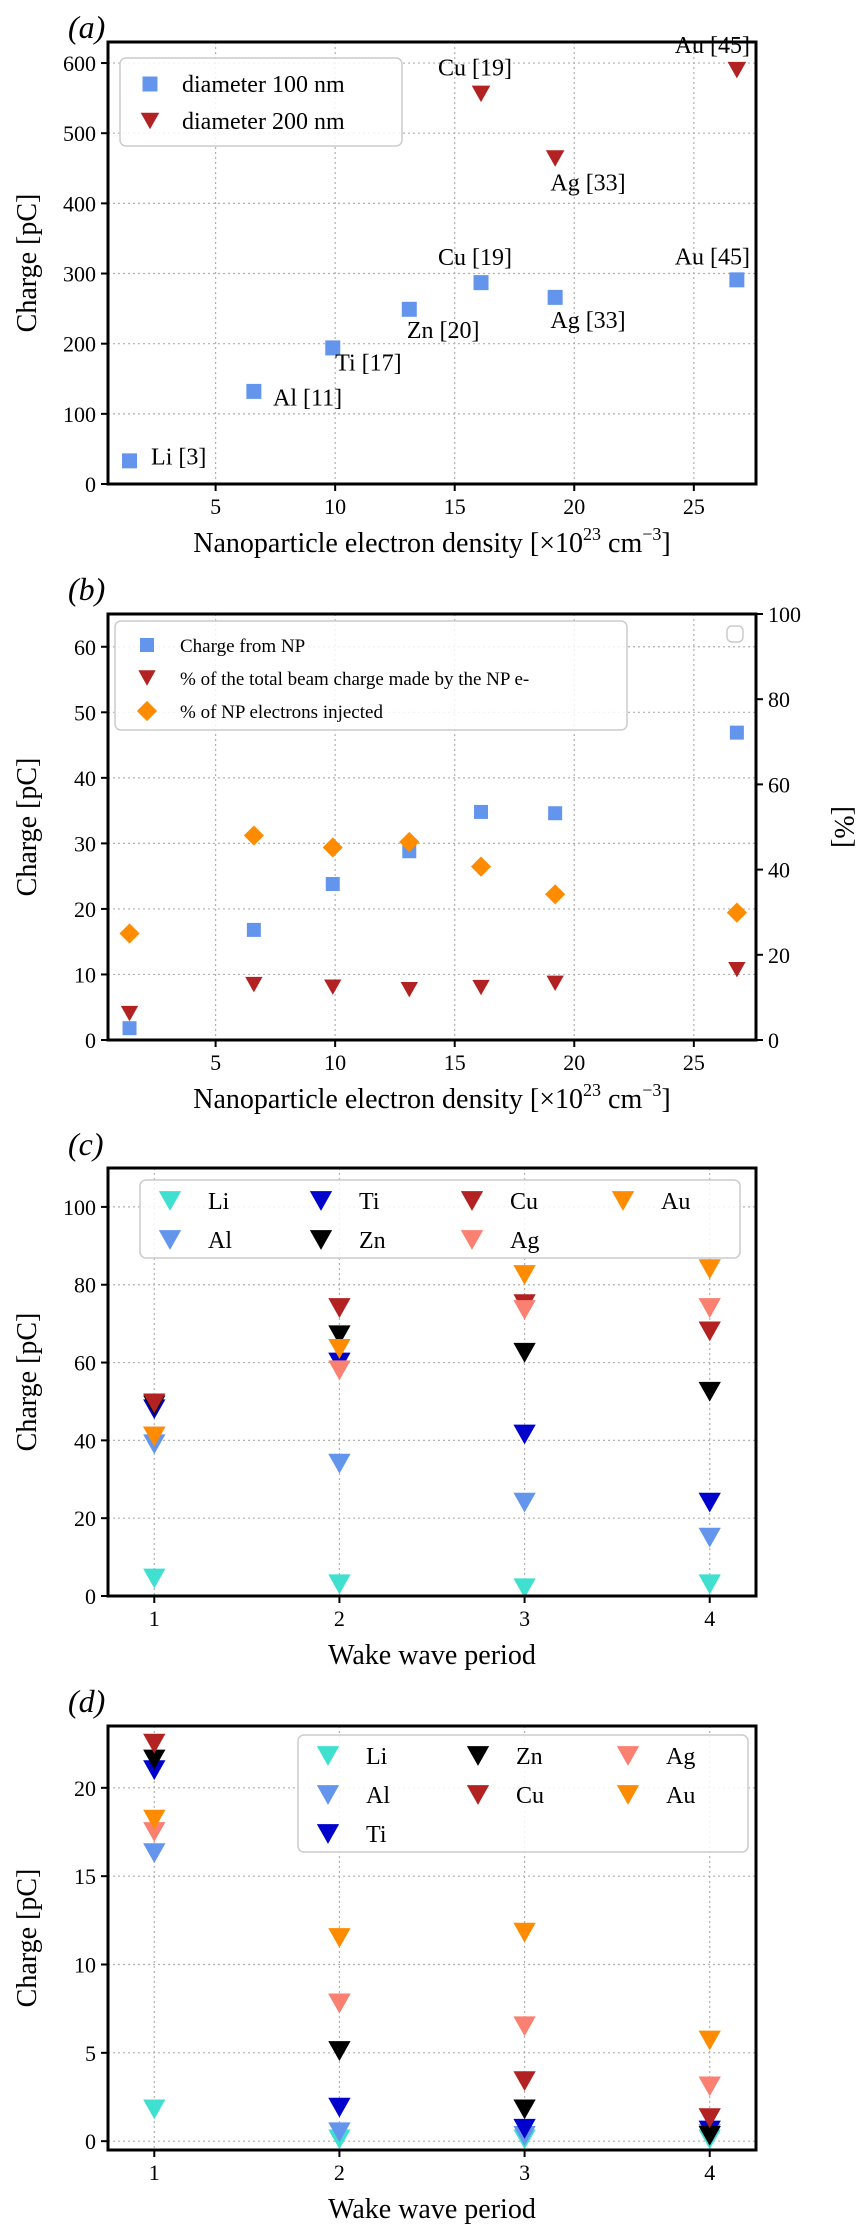 The width and height of the screenshot is (858, 2239). I want to click on x-axis-label: Wake wave period, so click(432, 1655).